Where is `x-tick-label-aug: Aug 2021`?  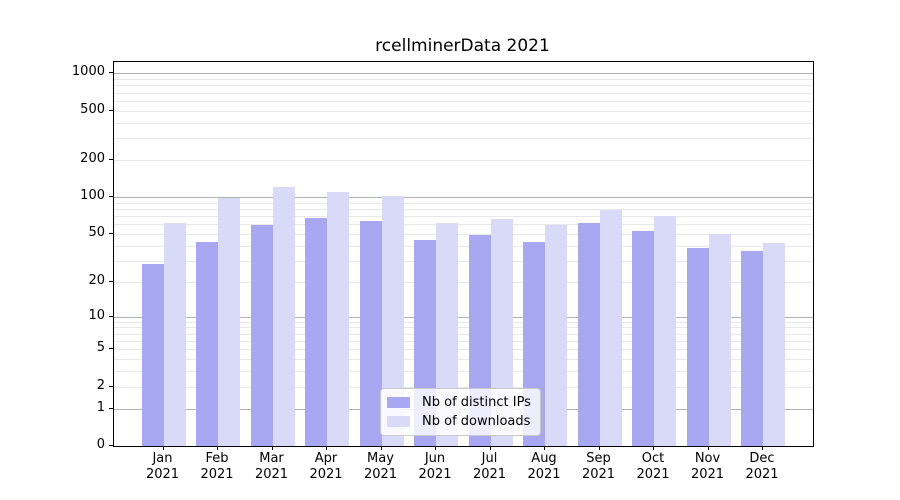 x-tick-label-aug: Aug 2021 is located at coordinates (544, 466).